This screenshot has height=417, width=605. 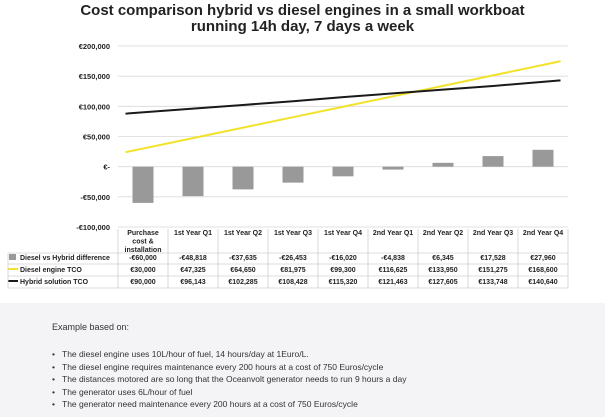 I want to click on notes-heading: Example based on:, so click(x=91, y=327).